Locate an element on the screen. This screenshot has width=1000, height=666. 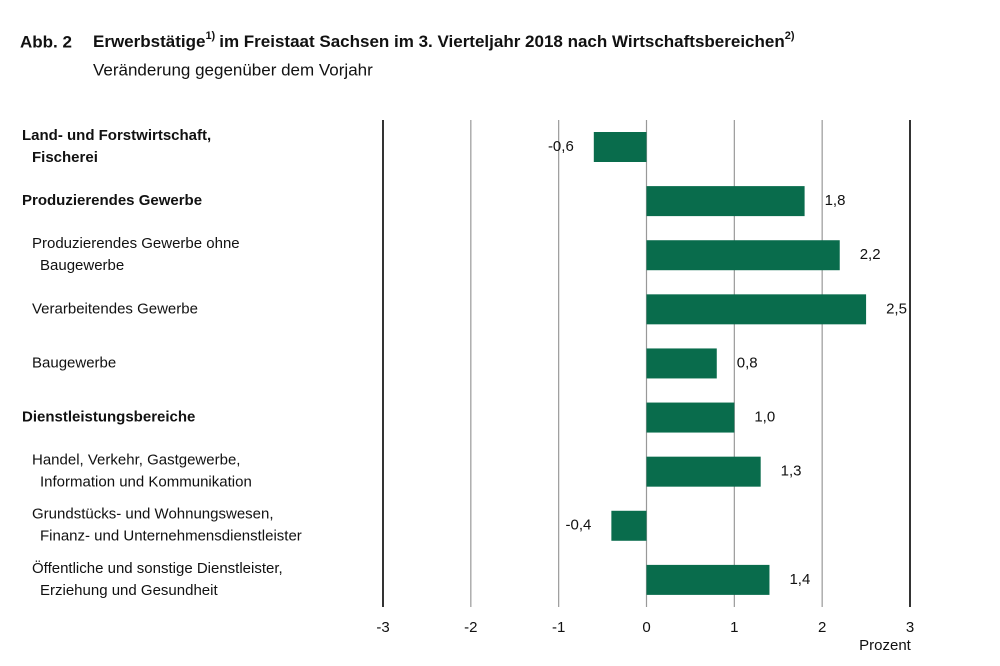
category-label: Land- und Forstwirtschaft, is located at coordinates (116, 135).